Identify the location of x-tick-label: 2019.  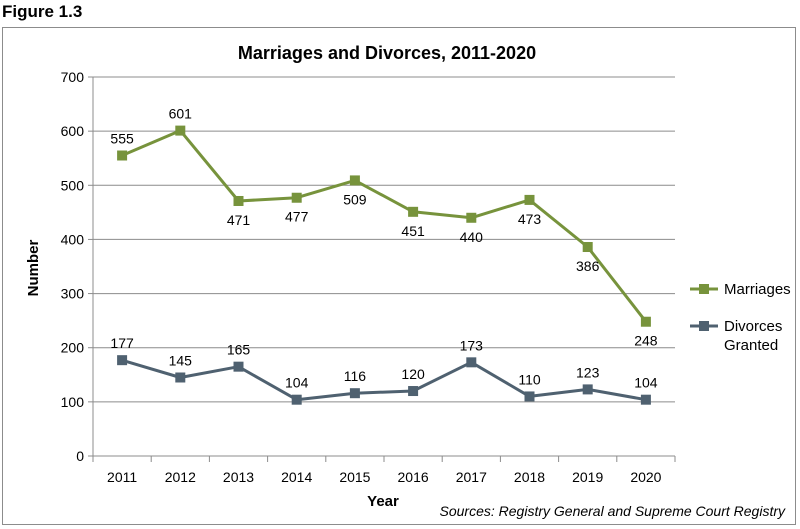
(587, 477).